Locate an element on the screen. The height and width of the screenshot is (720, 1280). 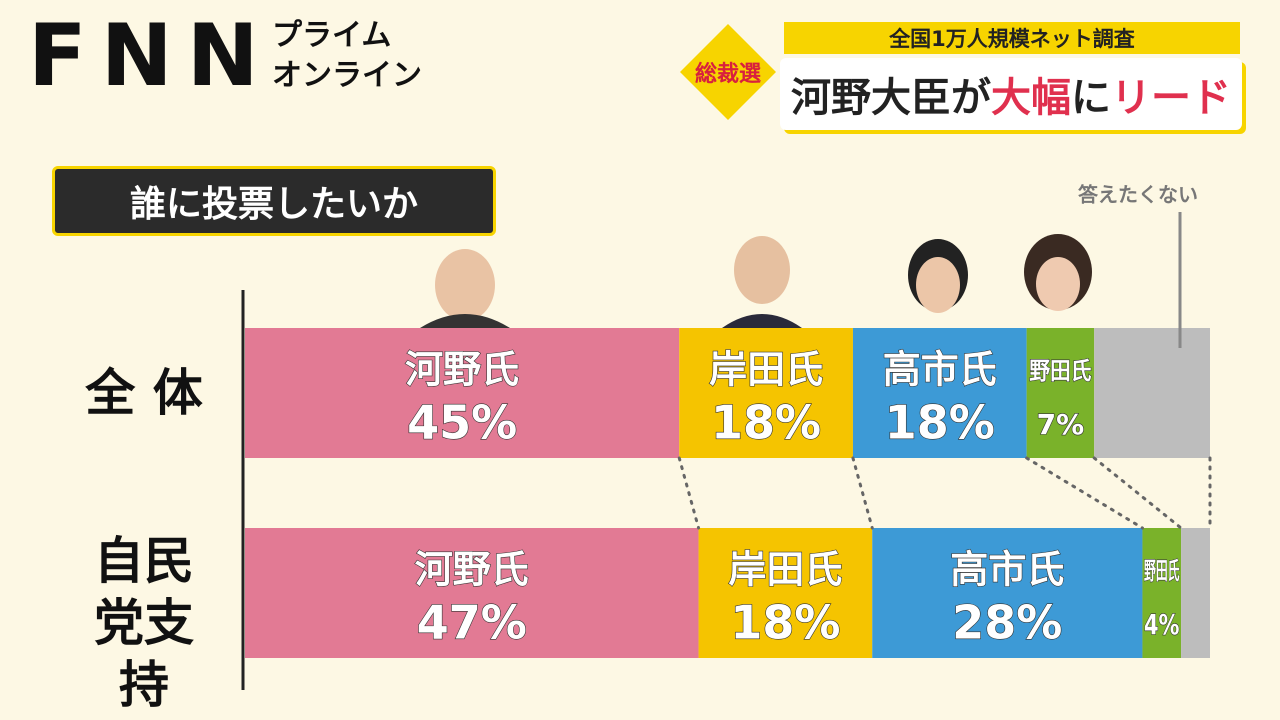
value-label: 28% is located at coordinates (1007, 623).